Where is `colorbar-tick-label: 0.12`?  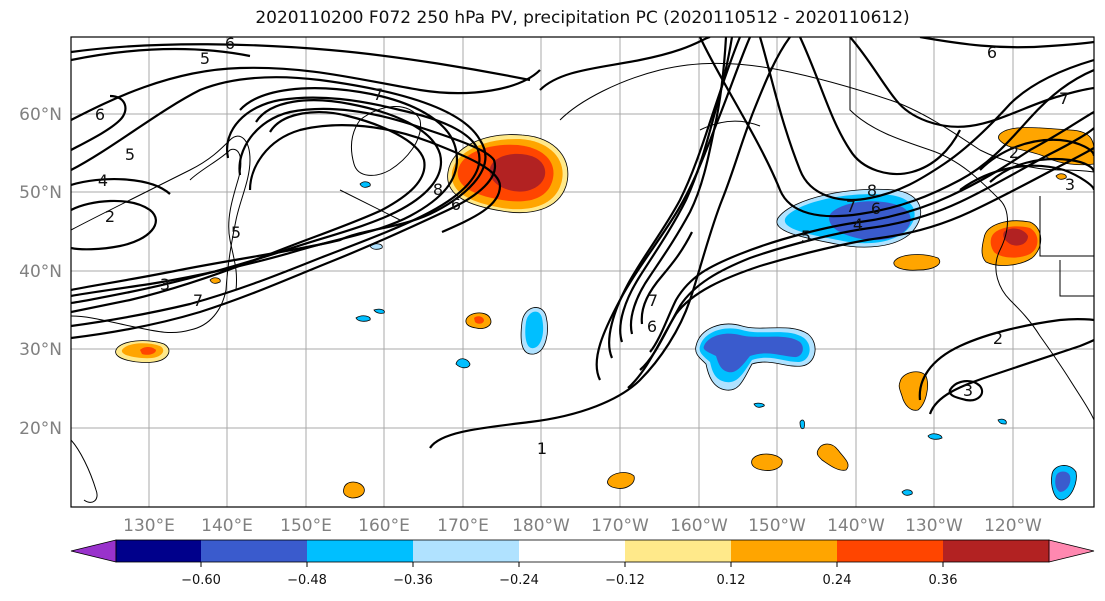 colorbar-tick-label: 0.12 is located at coordinates (731, 580).